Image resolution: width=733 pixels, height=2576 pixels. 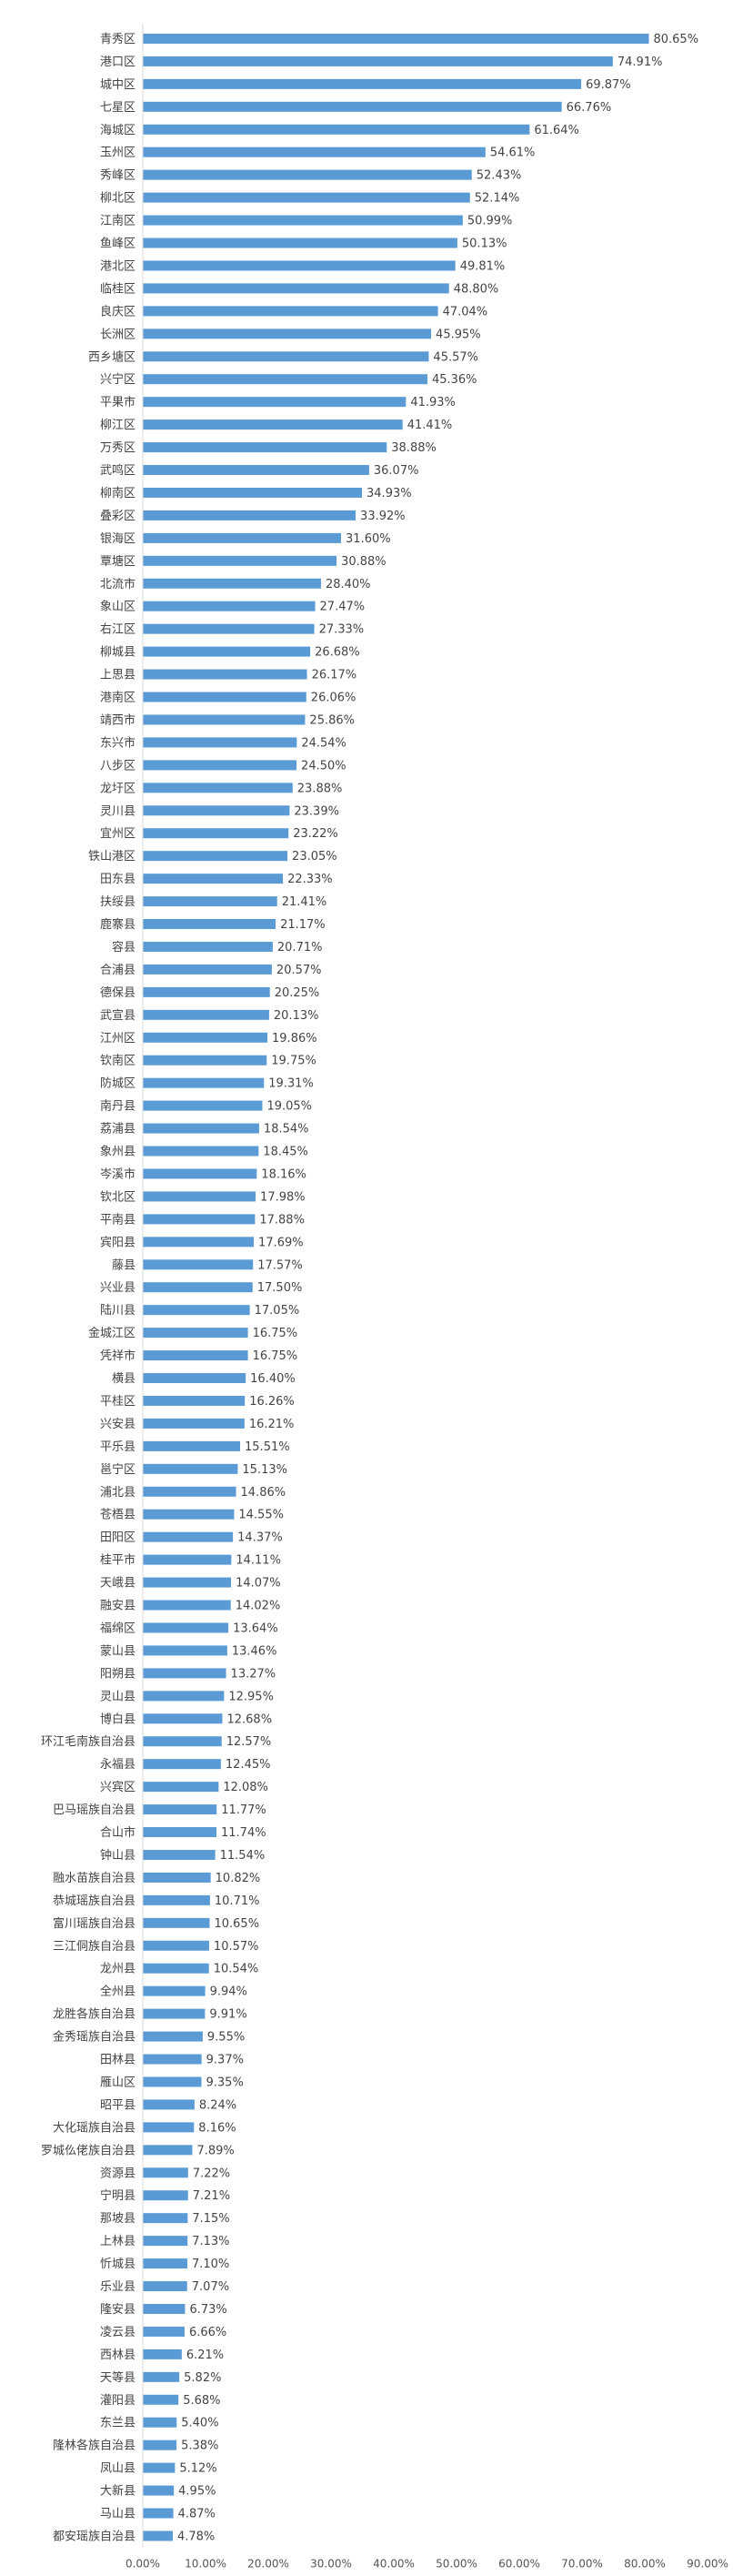 What do you see at coordinates (118, 1765) in the screenshot?
I see `category-label: 永福县` at bounding box center [118, 1765].